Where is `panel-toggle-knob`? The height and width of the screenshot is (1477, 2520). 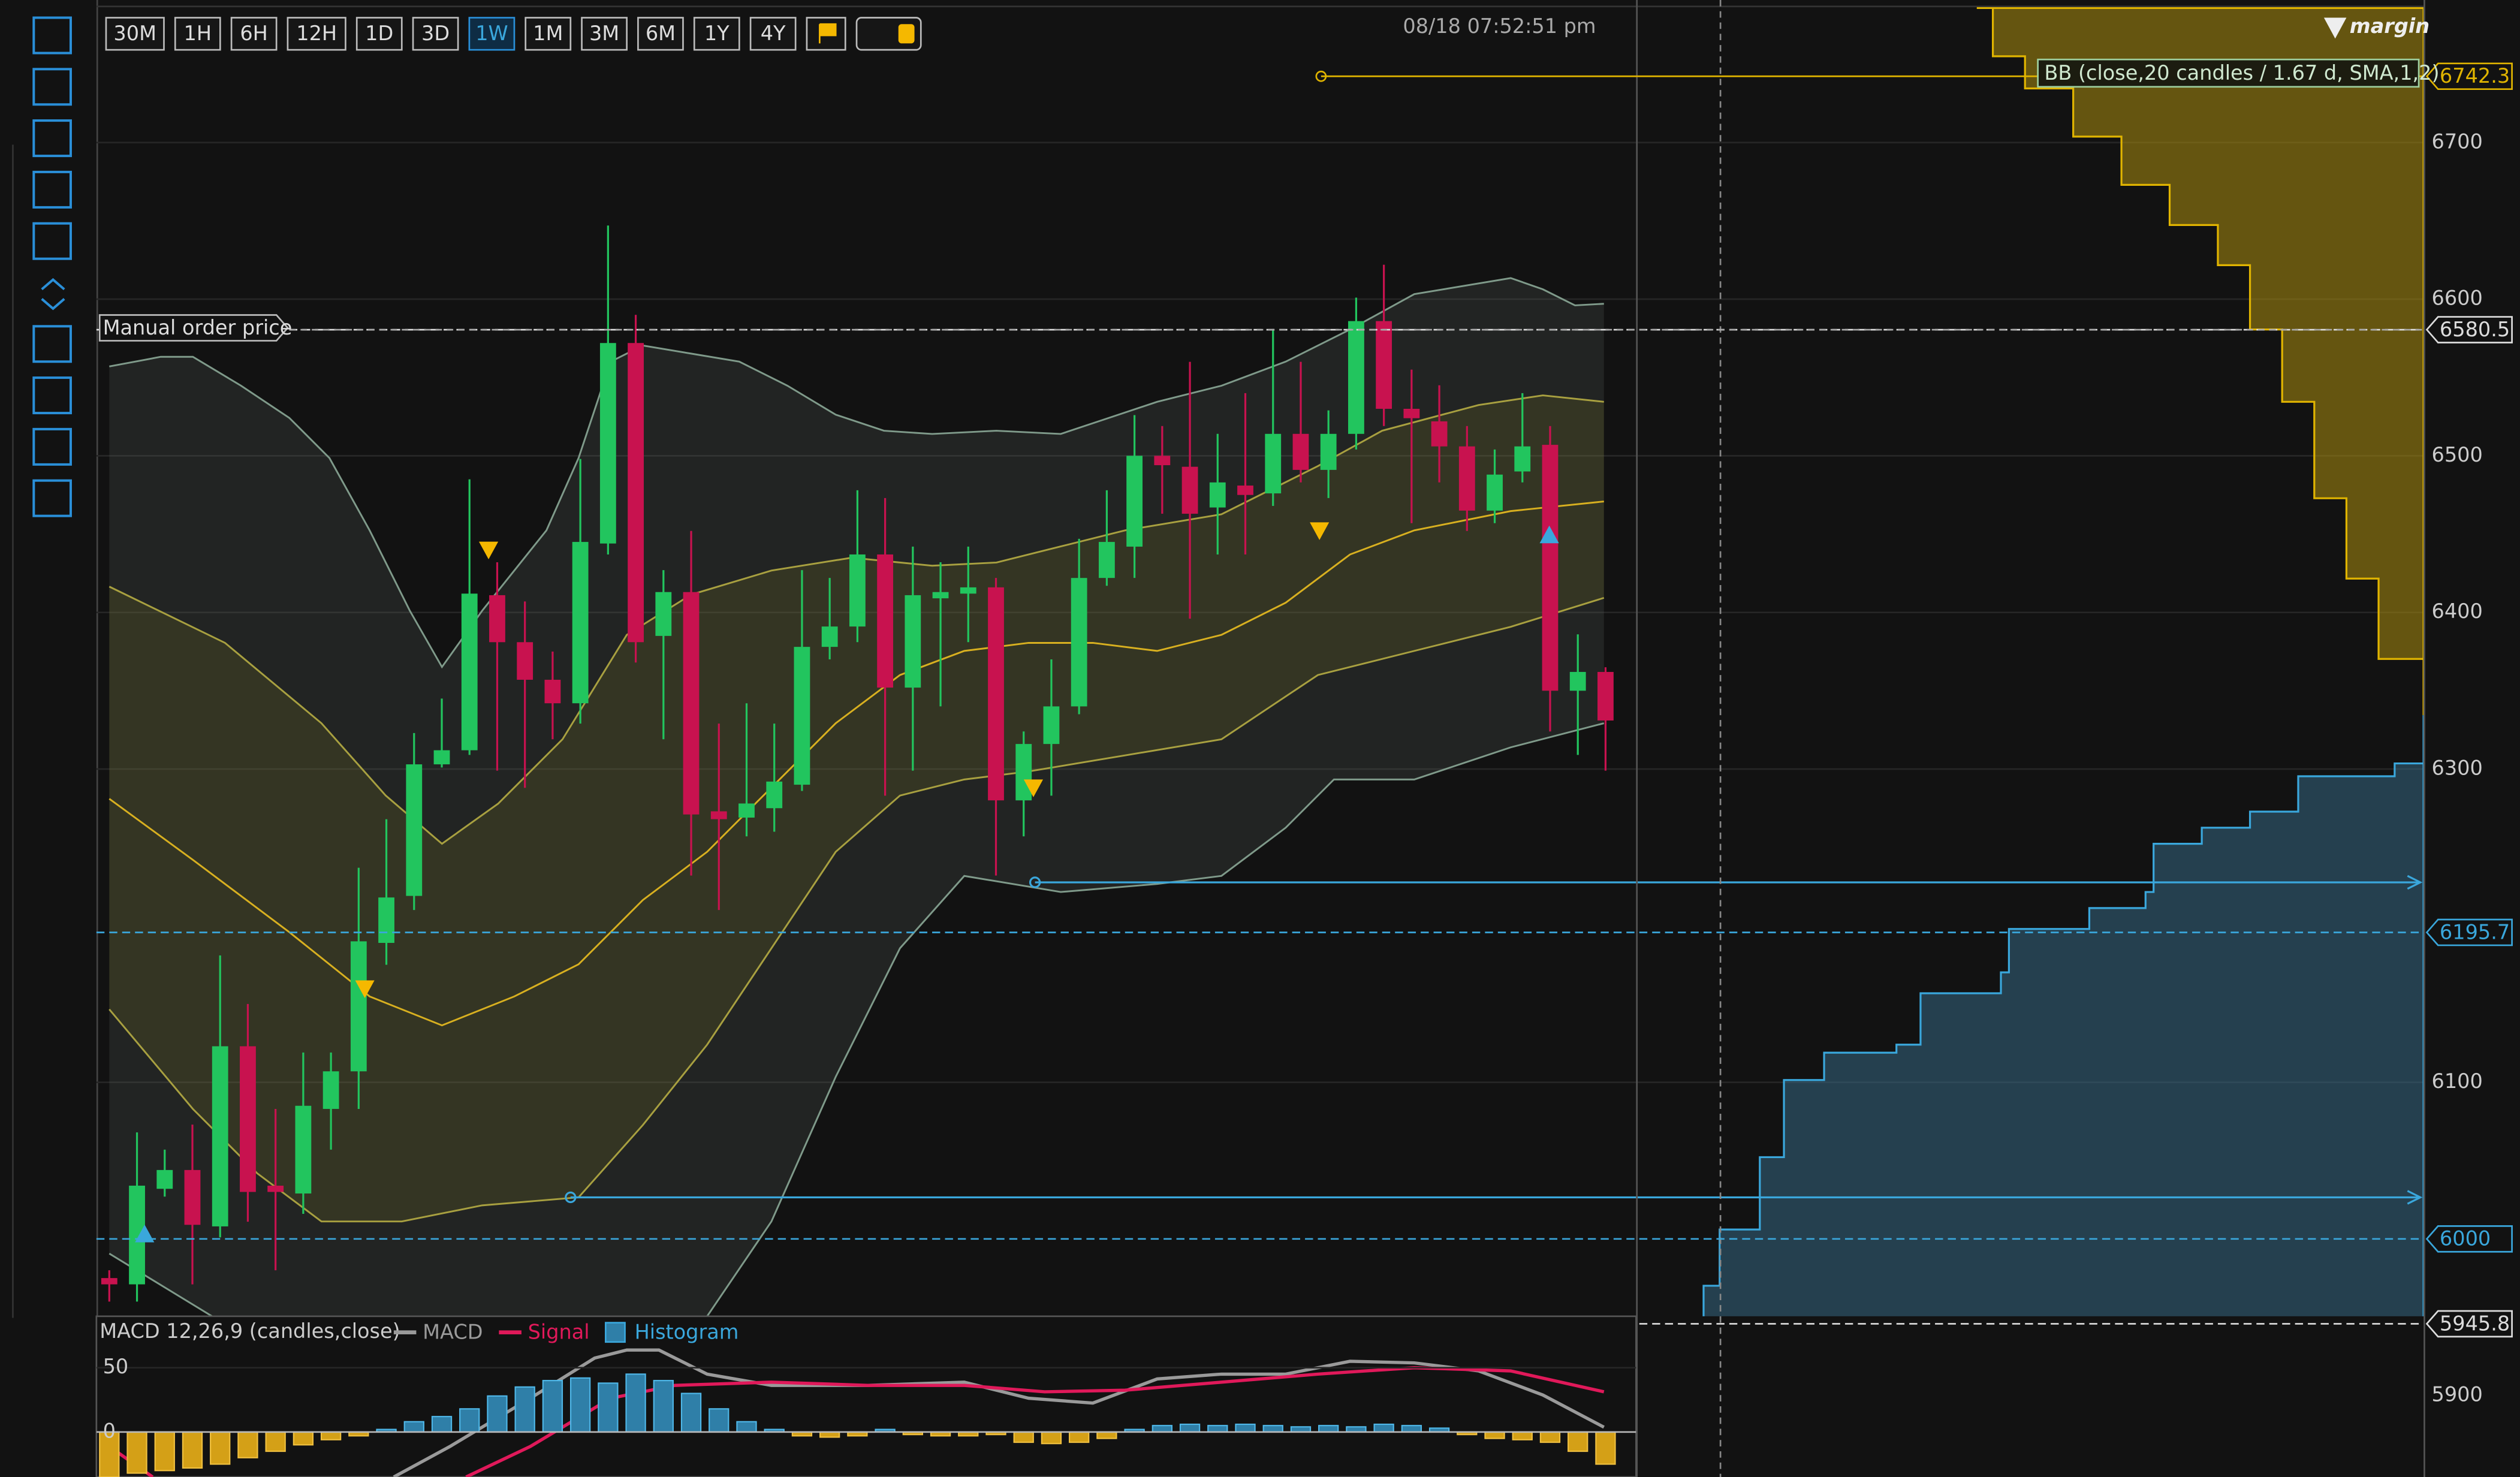 panel-toggle-knob is located at coordinates (907, 34).